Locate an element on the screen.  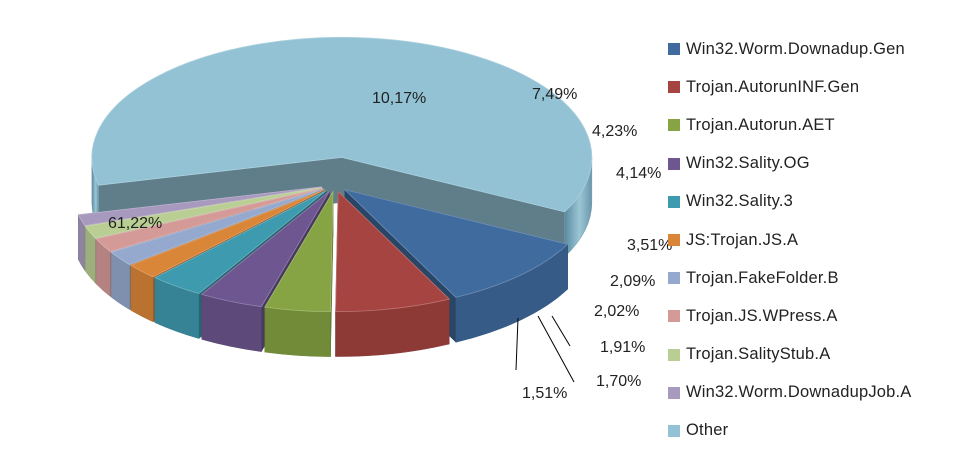
slice-label-6: 2,02% is located at coordinates (616, 311).